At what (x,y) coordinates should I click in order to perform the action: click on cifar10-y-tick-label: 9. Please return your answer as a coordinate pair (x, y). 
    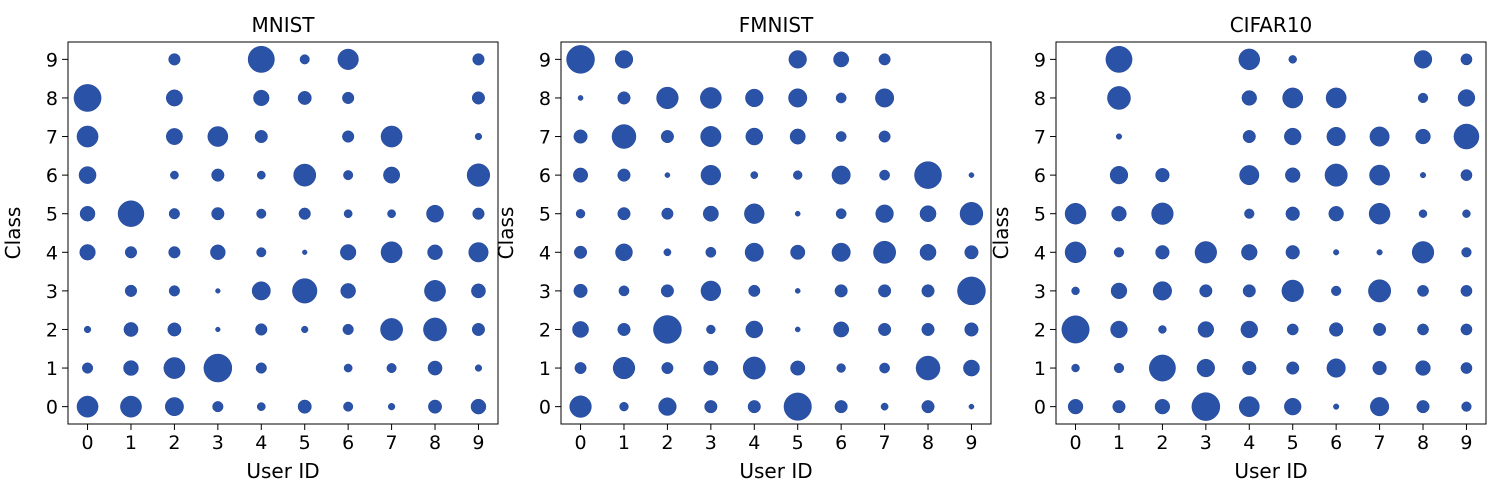
    Looking at the image, I should click on (1040, 60).